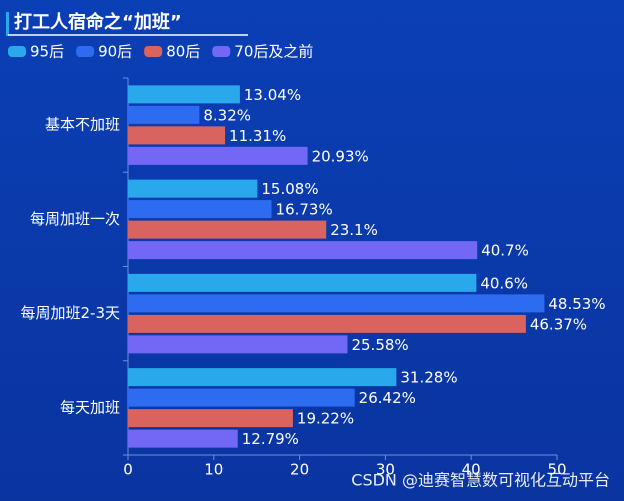 The width and height of the screenshot is (624, 501). I want to click on legend-label: 90后, so click(115, 52).